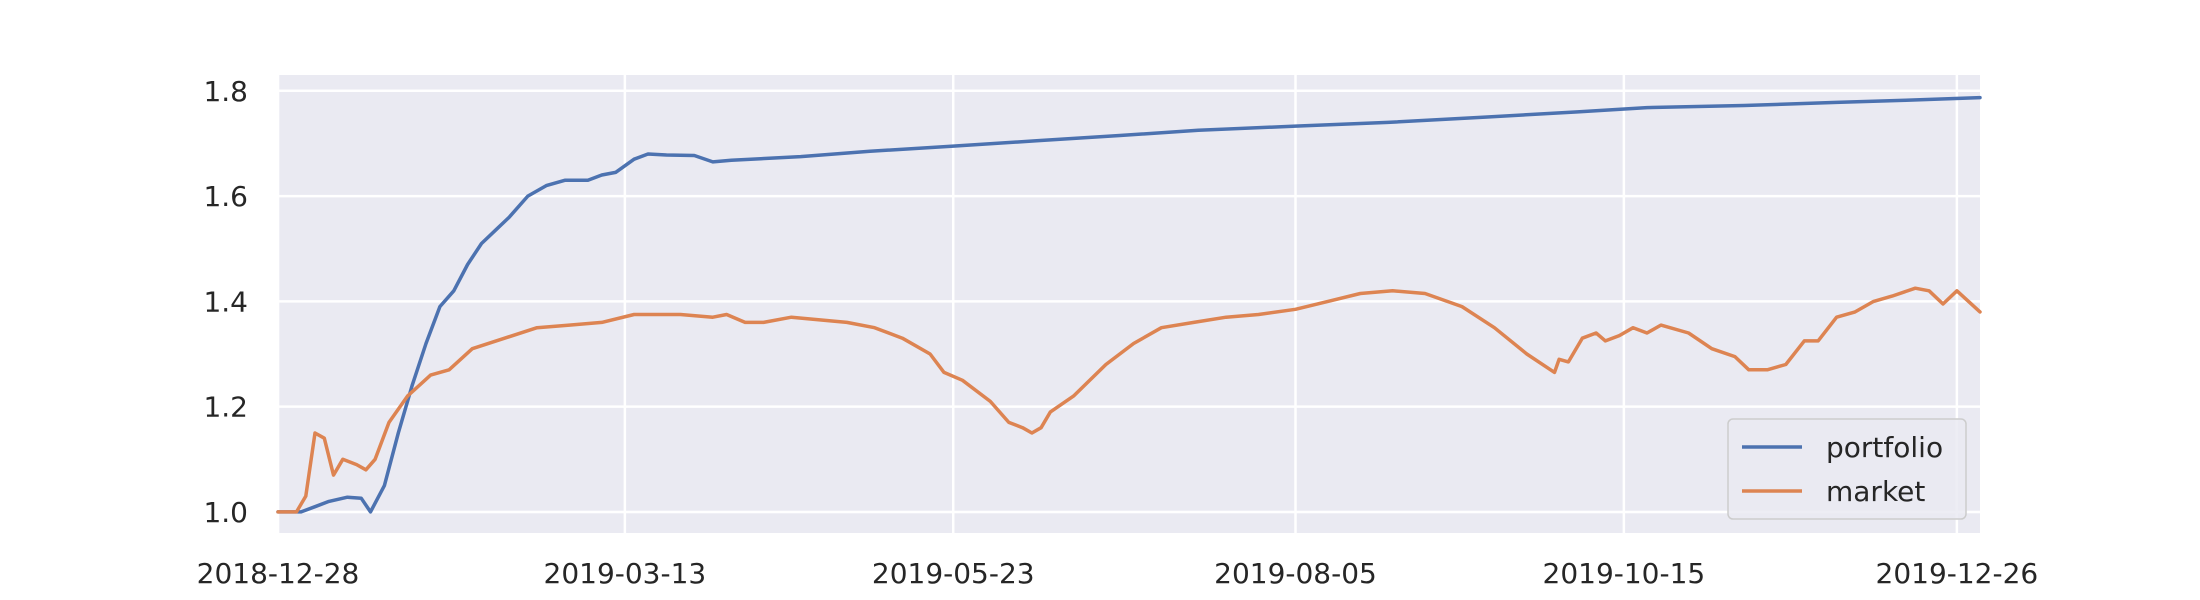 The height and width of the screenshot is (600, 2200). What do you see at coordinates (225, 512) in the screenshot?
I see `y-tick-label: 1.0` at bounding box center [225, 512].